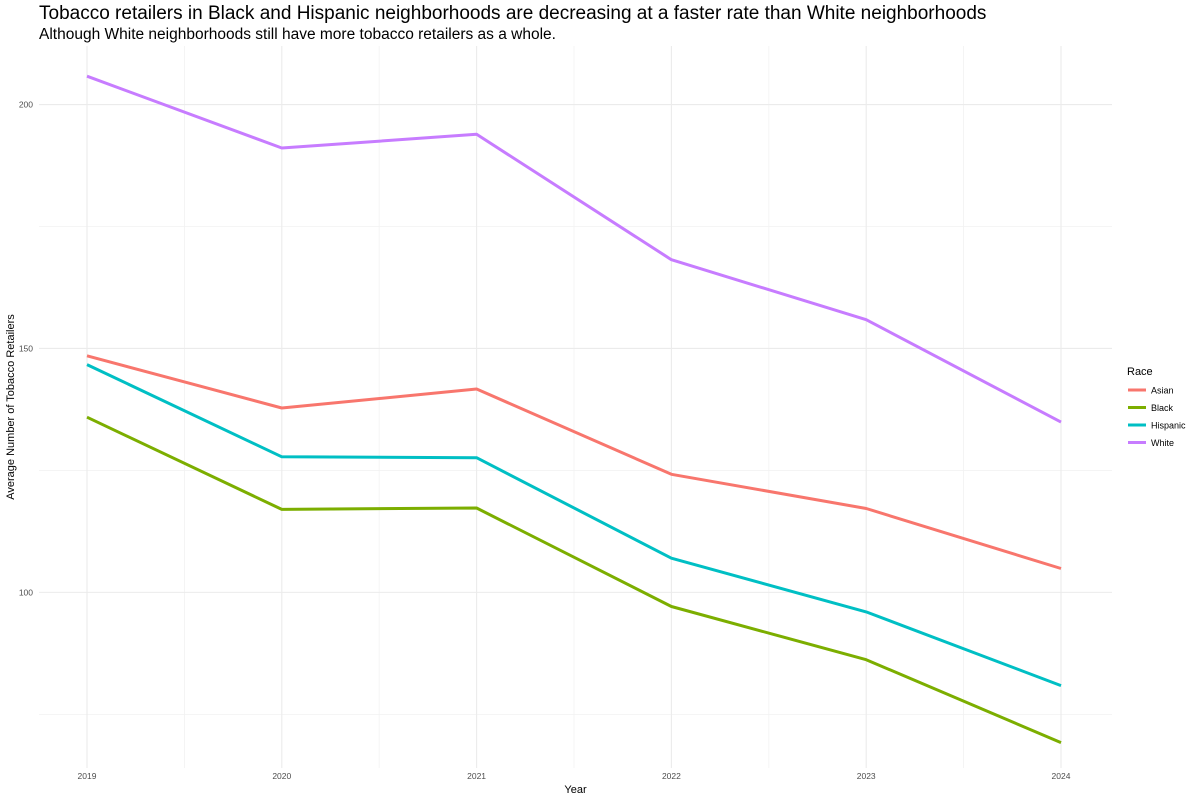 This screenshot has height=800, width=1200. What do you see at coordinates (671, 776) in the screenshot?
I see `x-tick-label: 2022` at bounding box center [671, 776].